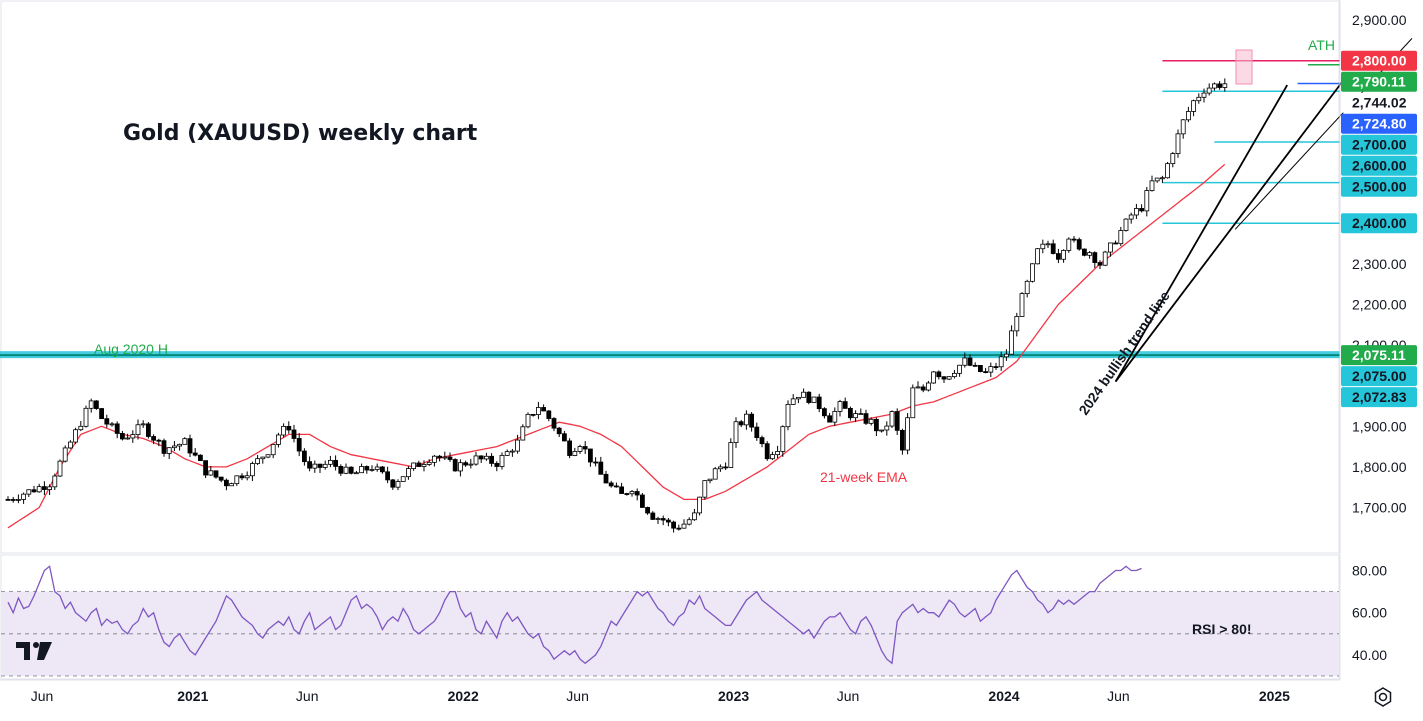  I want to click on price-tag: 2,790.11, so click(1379, 81).